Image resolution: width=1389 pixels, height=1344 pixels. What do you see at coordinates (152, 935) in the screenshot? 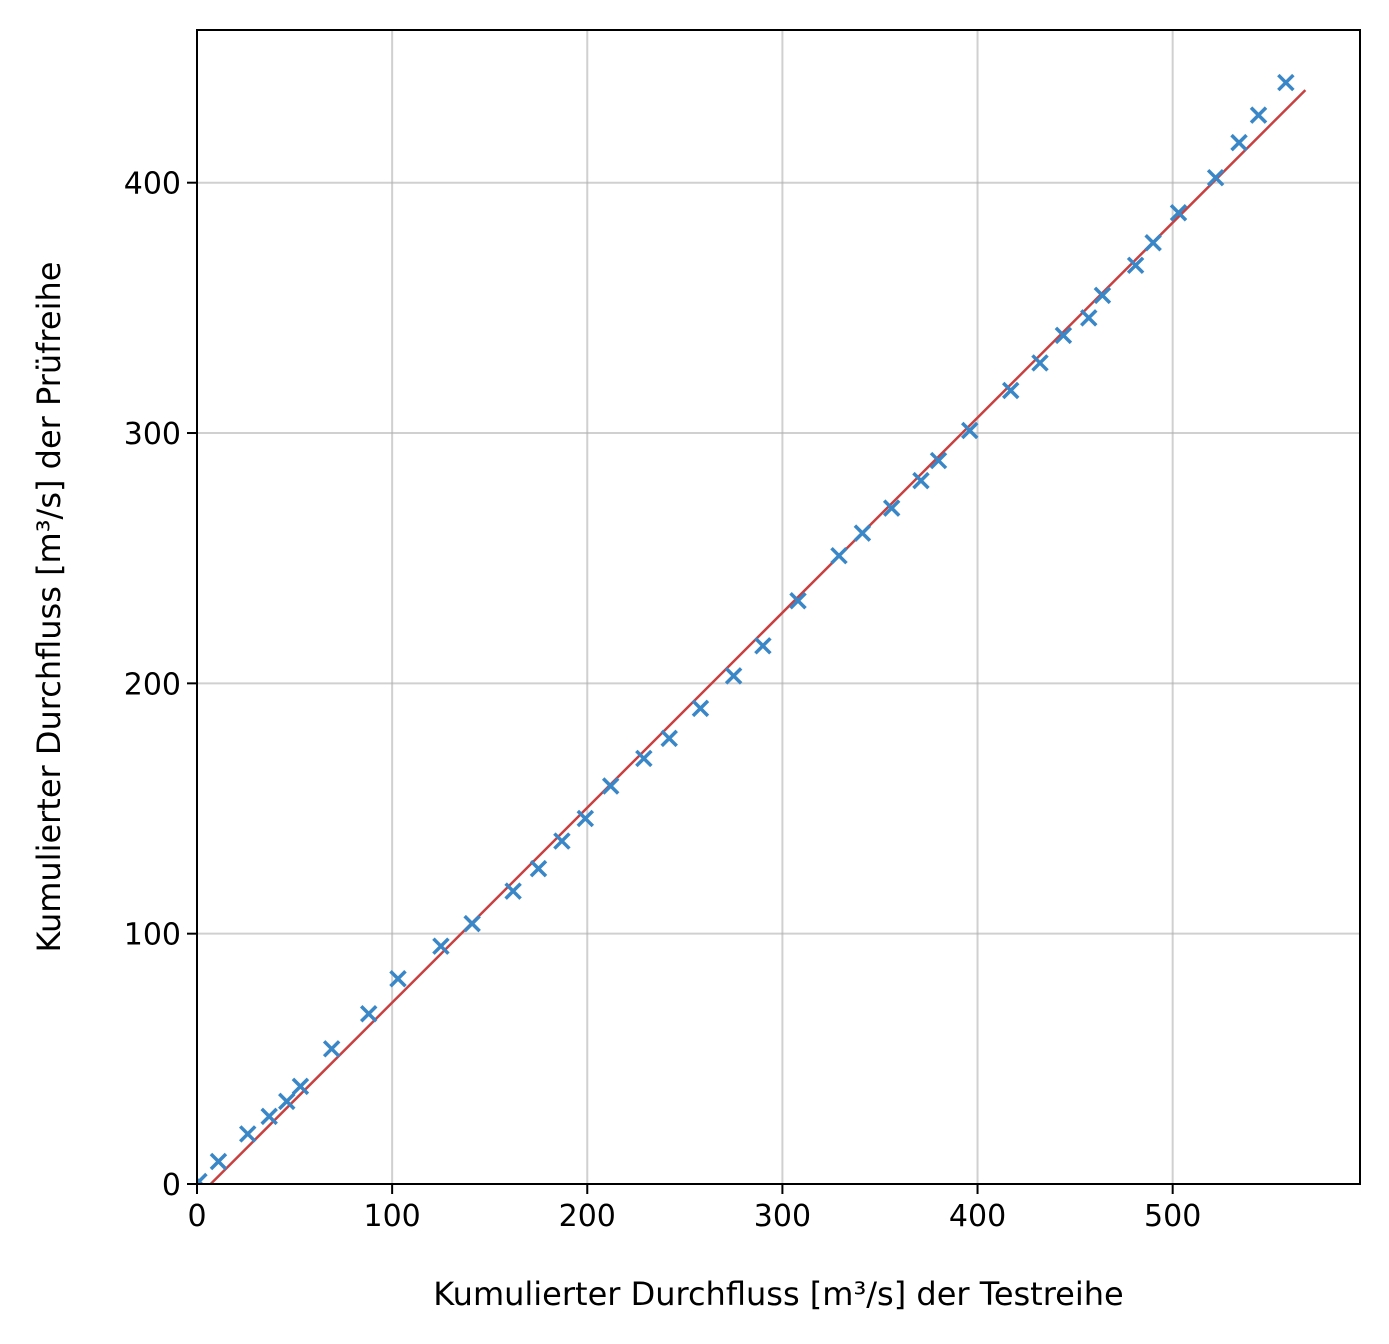
I see `y-tick-label: 100` at bounding box center [152, 935].